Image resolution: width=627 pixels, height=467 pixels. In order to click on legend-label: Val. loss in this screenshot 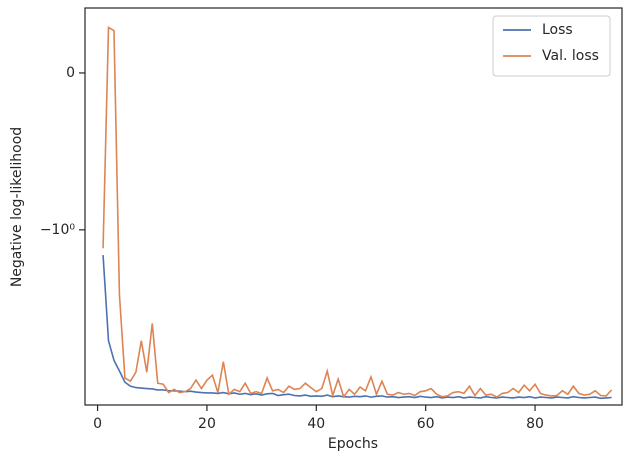, I will do `click(570, 56)`.